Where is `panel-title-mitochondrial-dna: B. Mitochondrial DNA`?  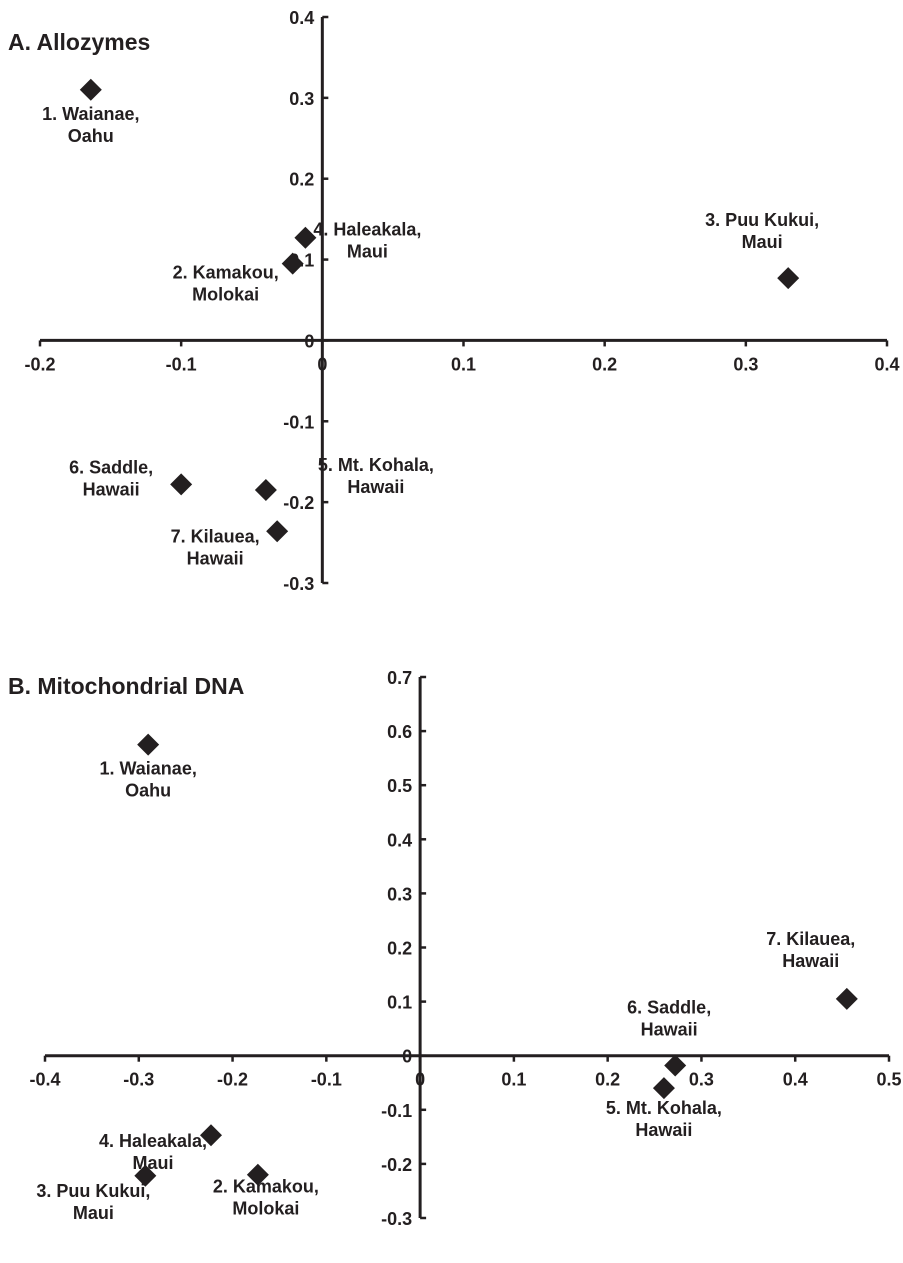 panel-title-mitochondrial-dna: B. Mitochondrial DNA is located at coordinates (126, 686).